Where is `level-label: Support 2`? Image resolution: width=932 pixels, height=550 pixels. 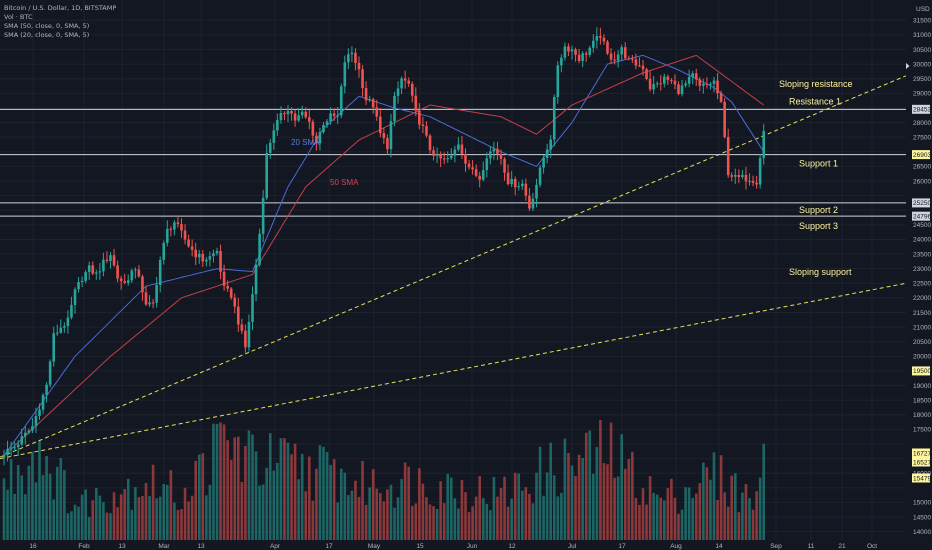
level-label: Support 2 is located at coordinates (818, 210).